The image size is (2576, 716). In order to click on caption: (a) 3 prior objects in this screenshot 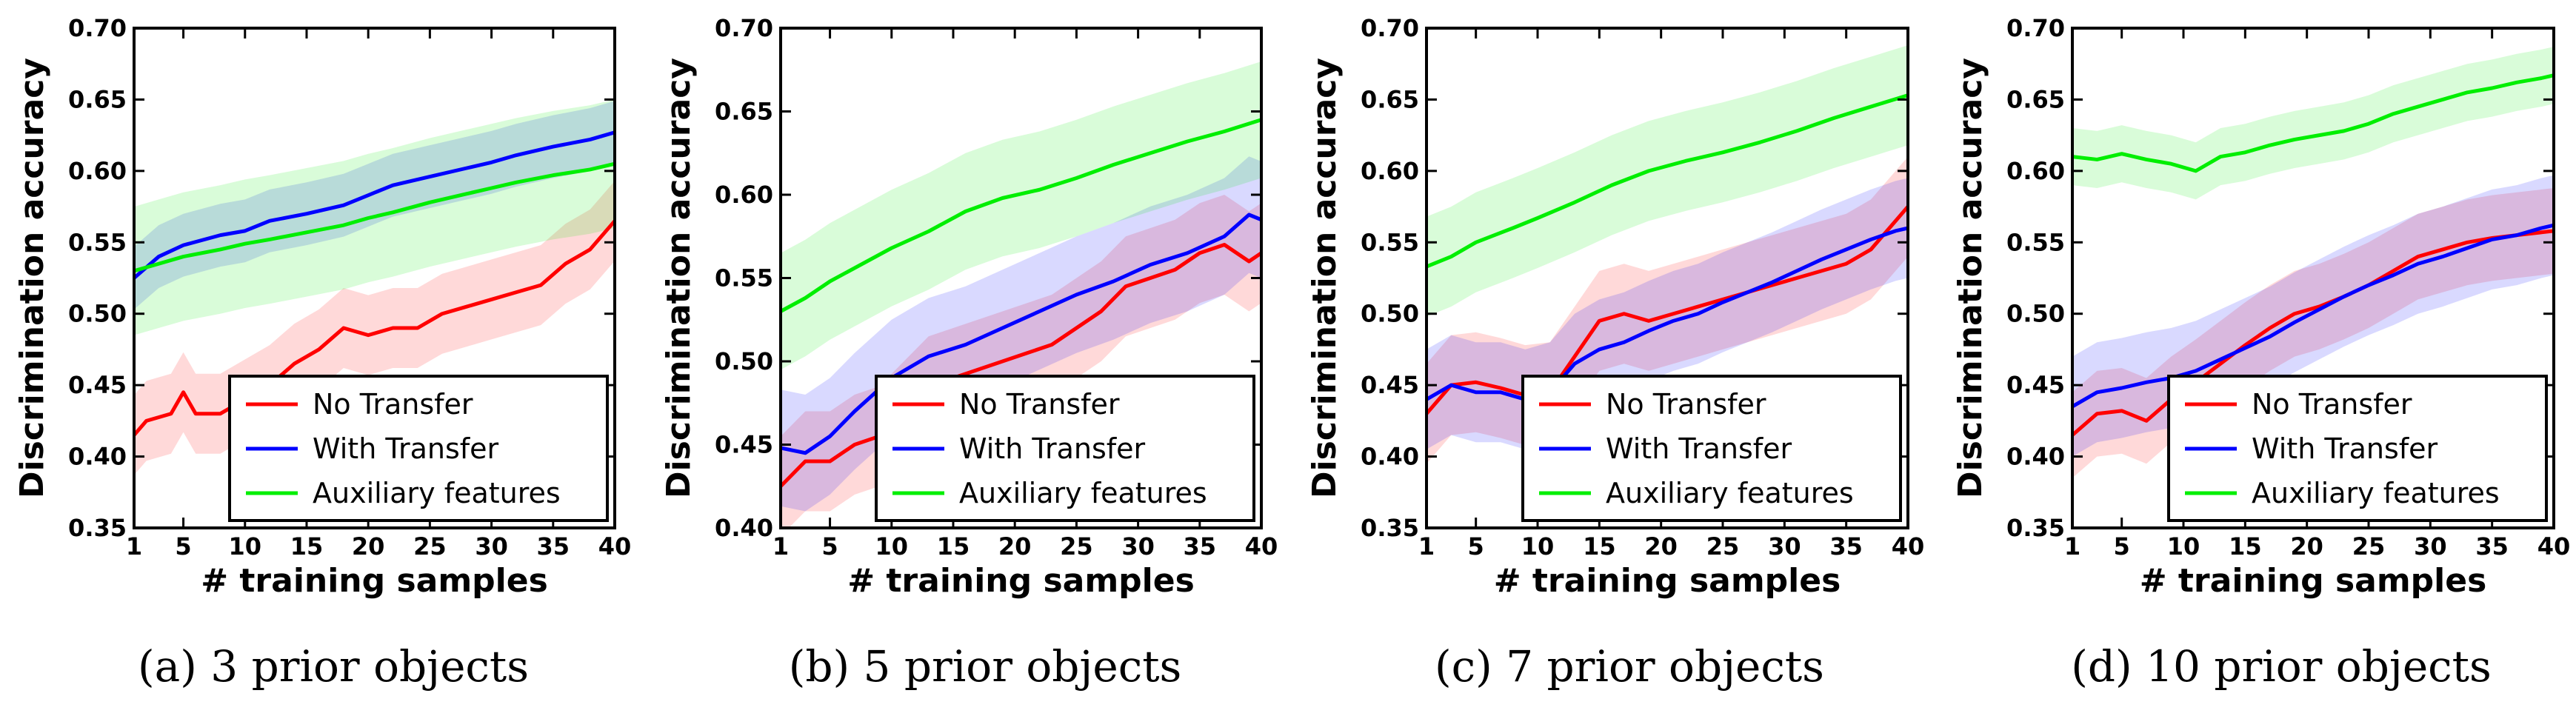, I will do `click(333, 666)`.